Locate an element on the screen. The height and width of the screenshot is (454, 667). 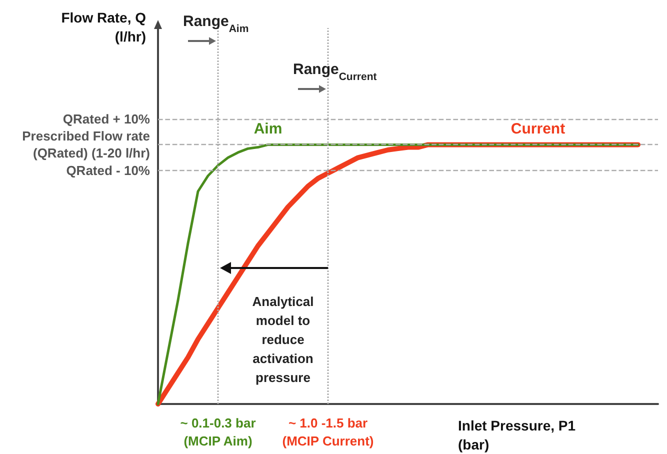
ref-line-label: Prescribed Flow rate (QRated) (1-20 l/hr) is located at coordinates (86, 144).